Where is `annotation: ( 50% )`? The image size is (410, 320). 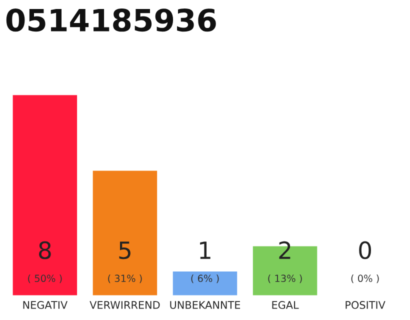
annotation: ( 50% ) is located at coordinates (45, 279).